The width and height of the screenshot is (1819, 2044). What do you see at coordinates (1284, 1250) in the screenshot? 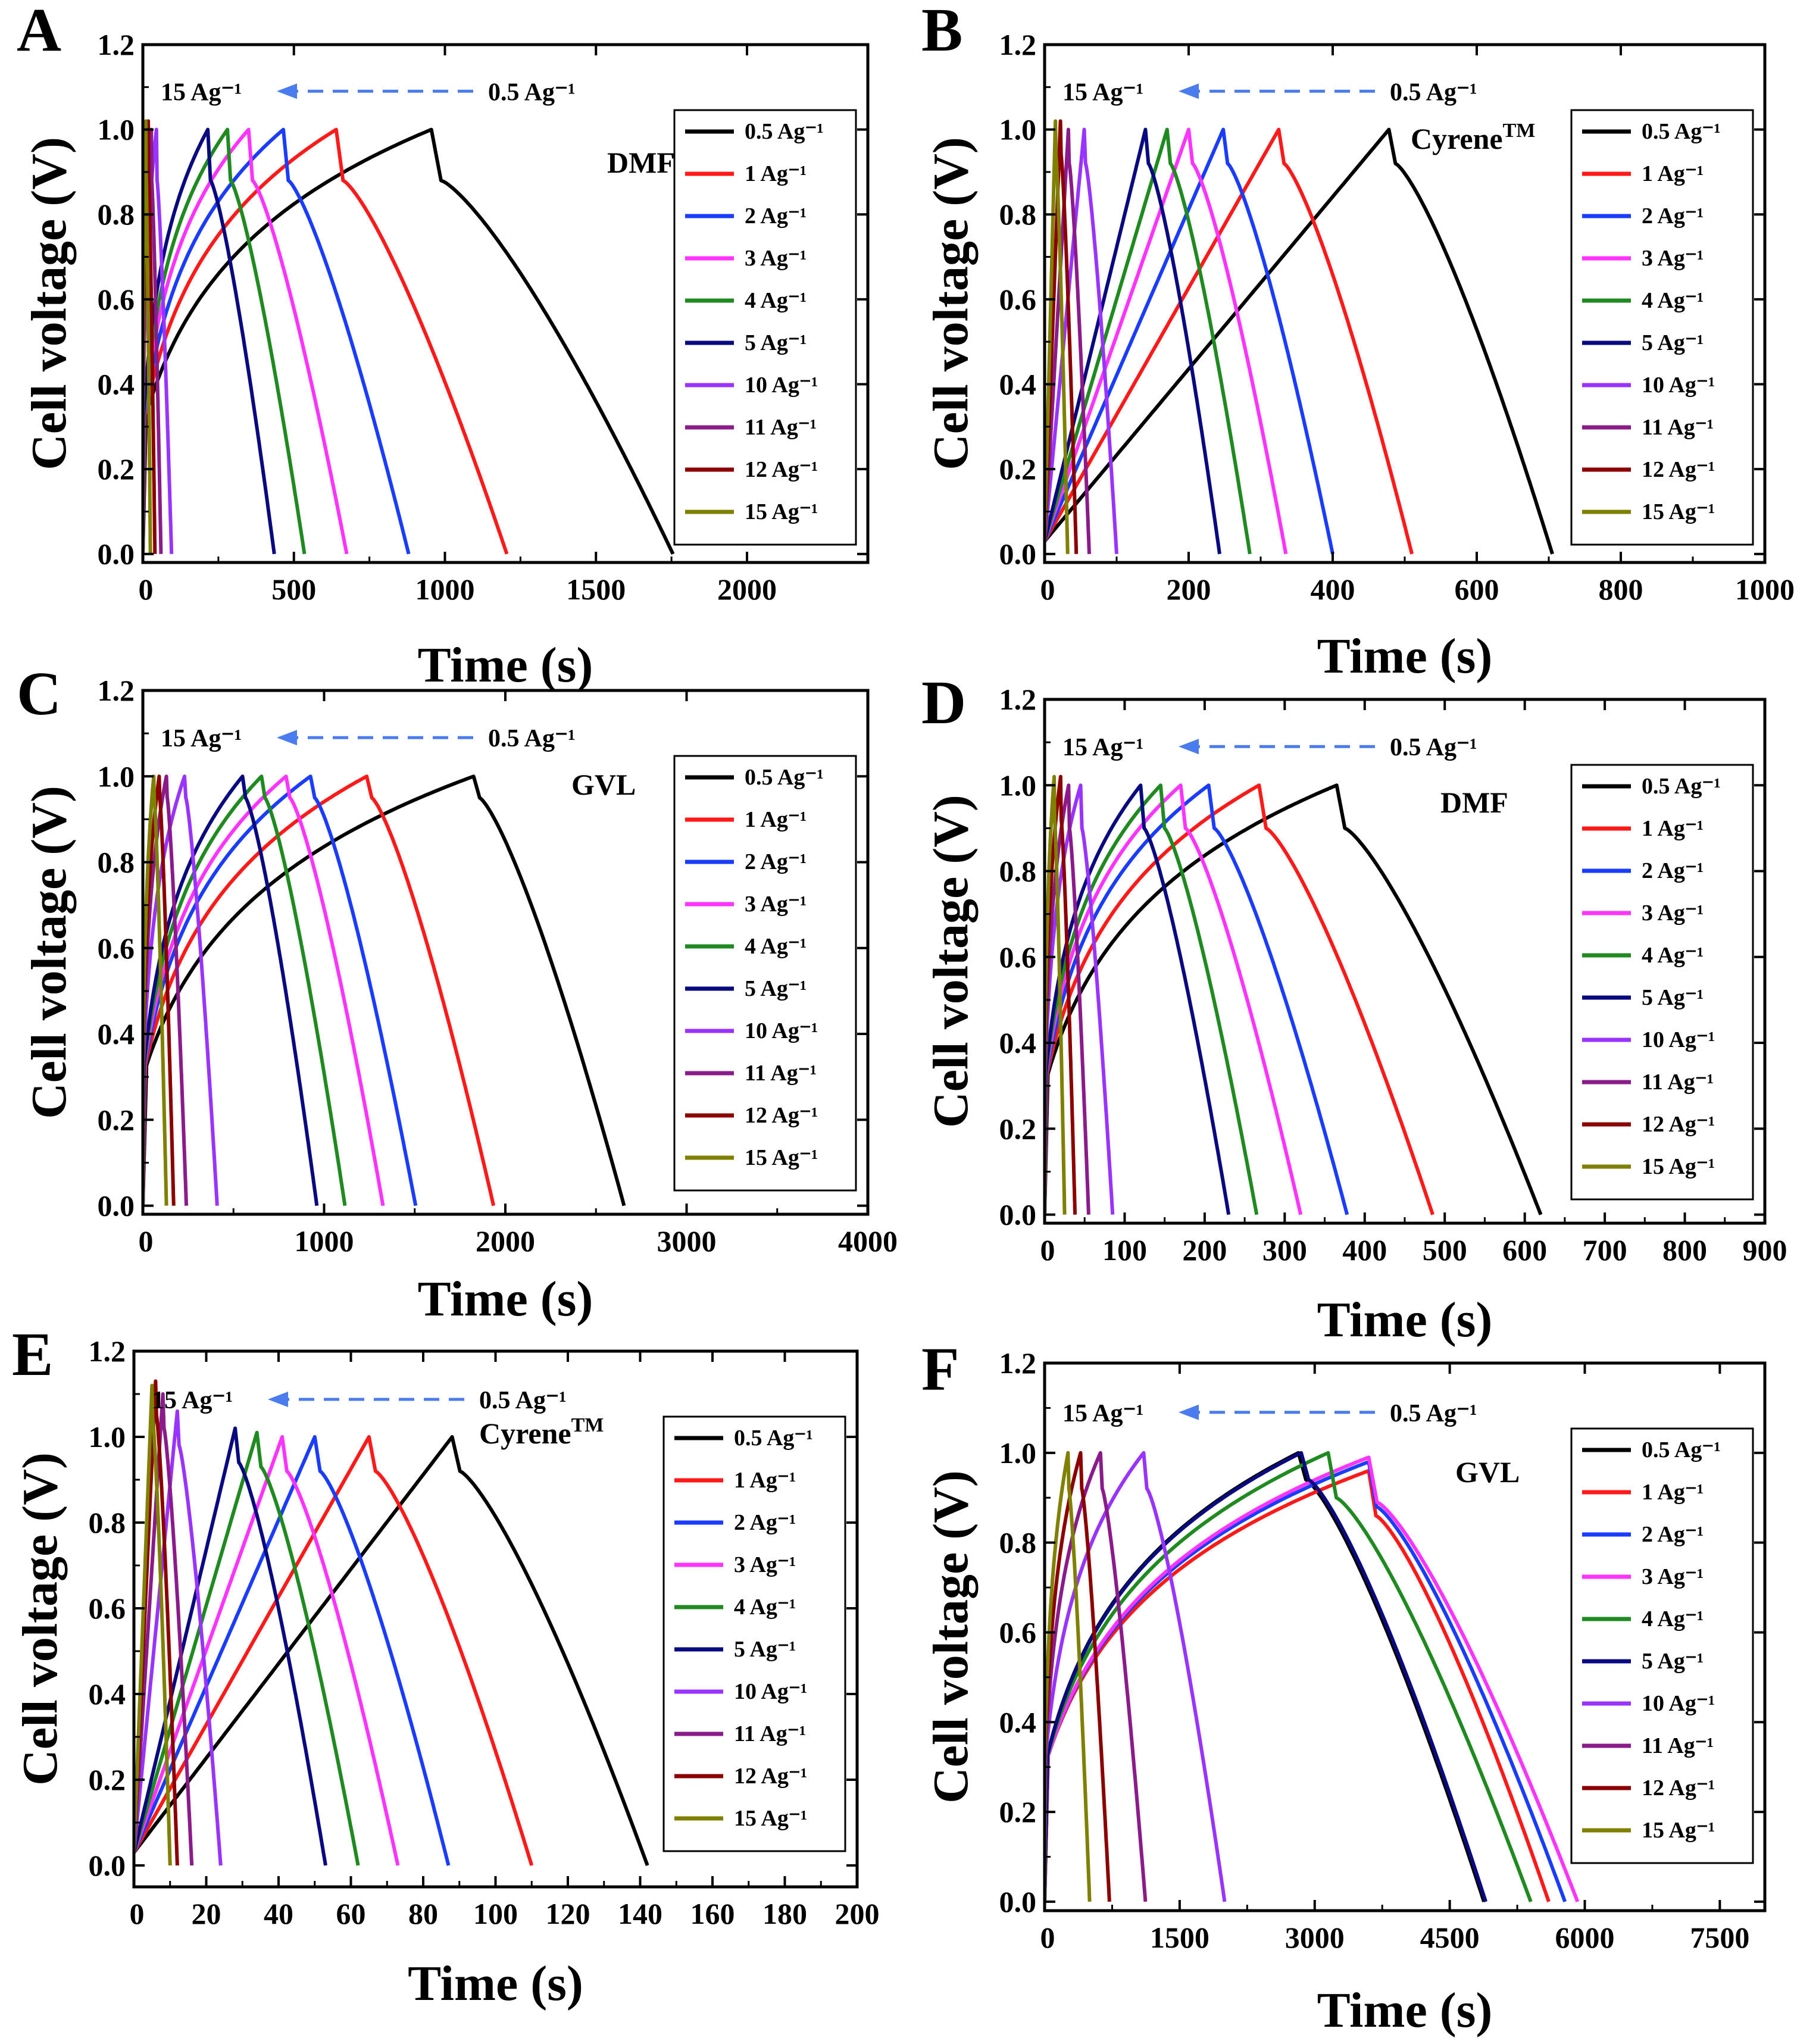
I see `x-tick-label: 300` at bounding box center [1284, 1250].